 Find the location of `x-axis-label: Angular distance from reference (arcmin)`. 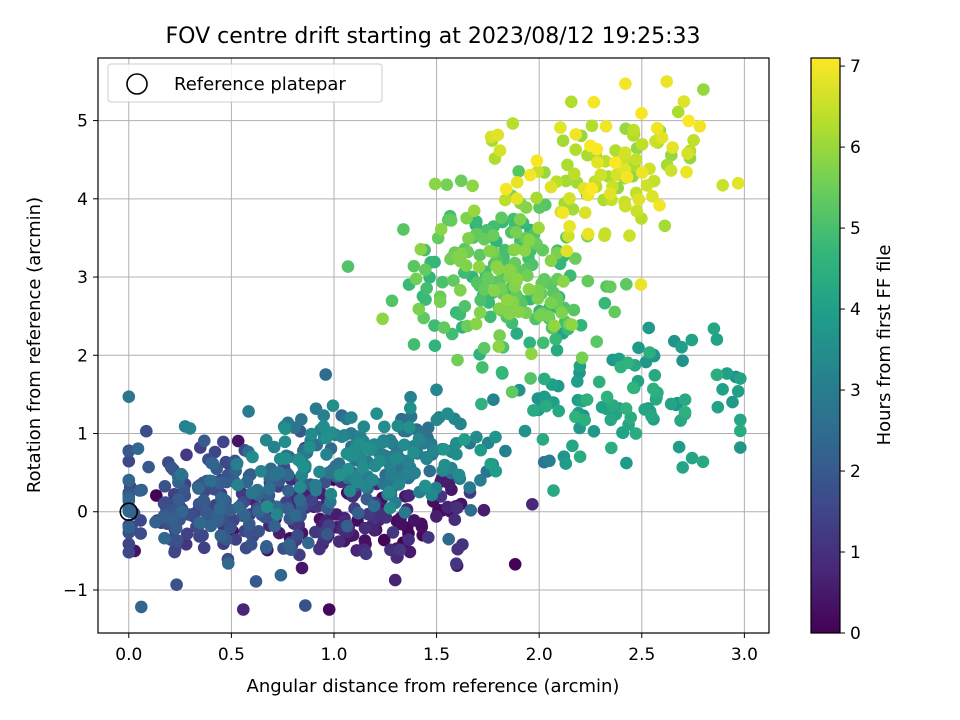

x-axis-label: Angular distance from reference (arcmin) is located at coordinates (433, 686).